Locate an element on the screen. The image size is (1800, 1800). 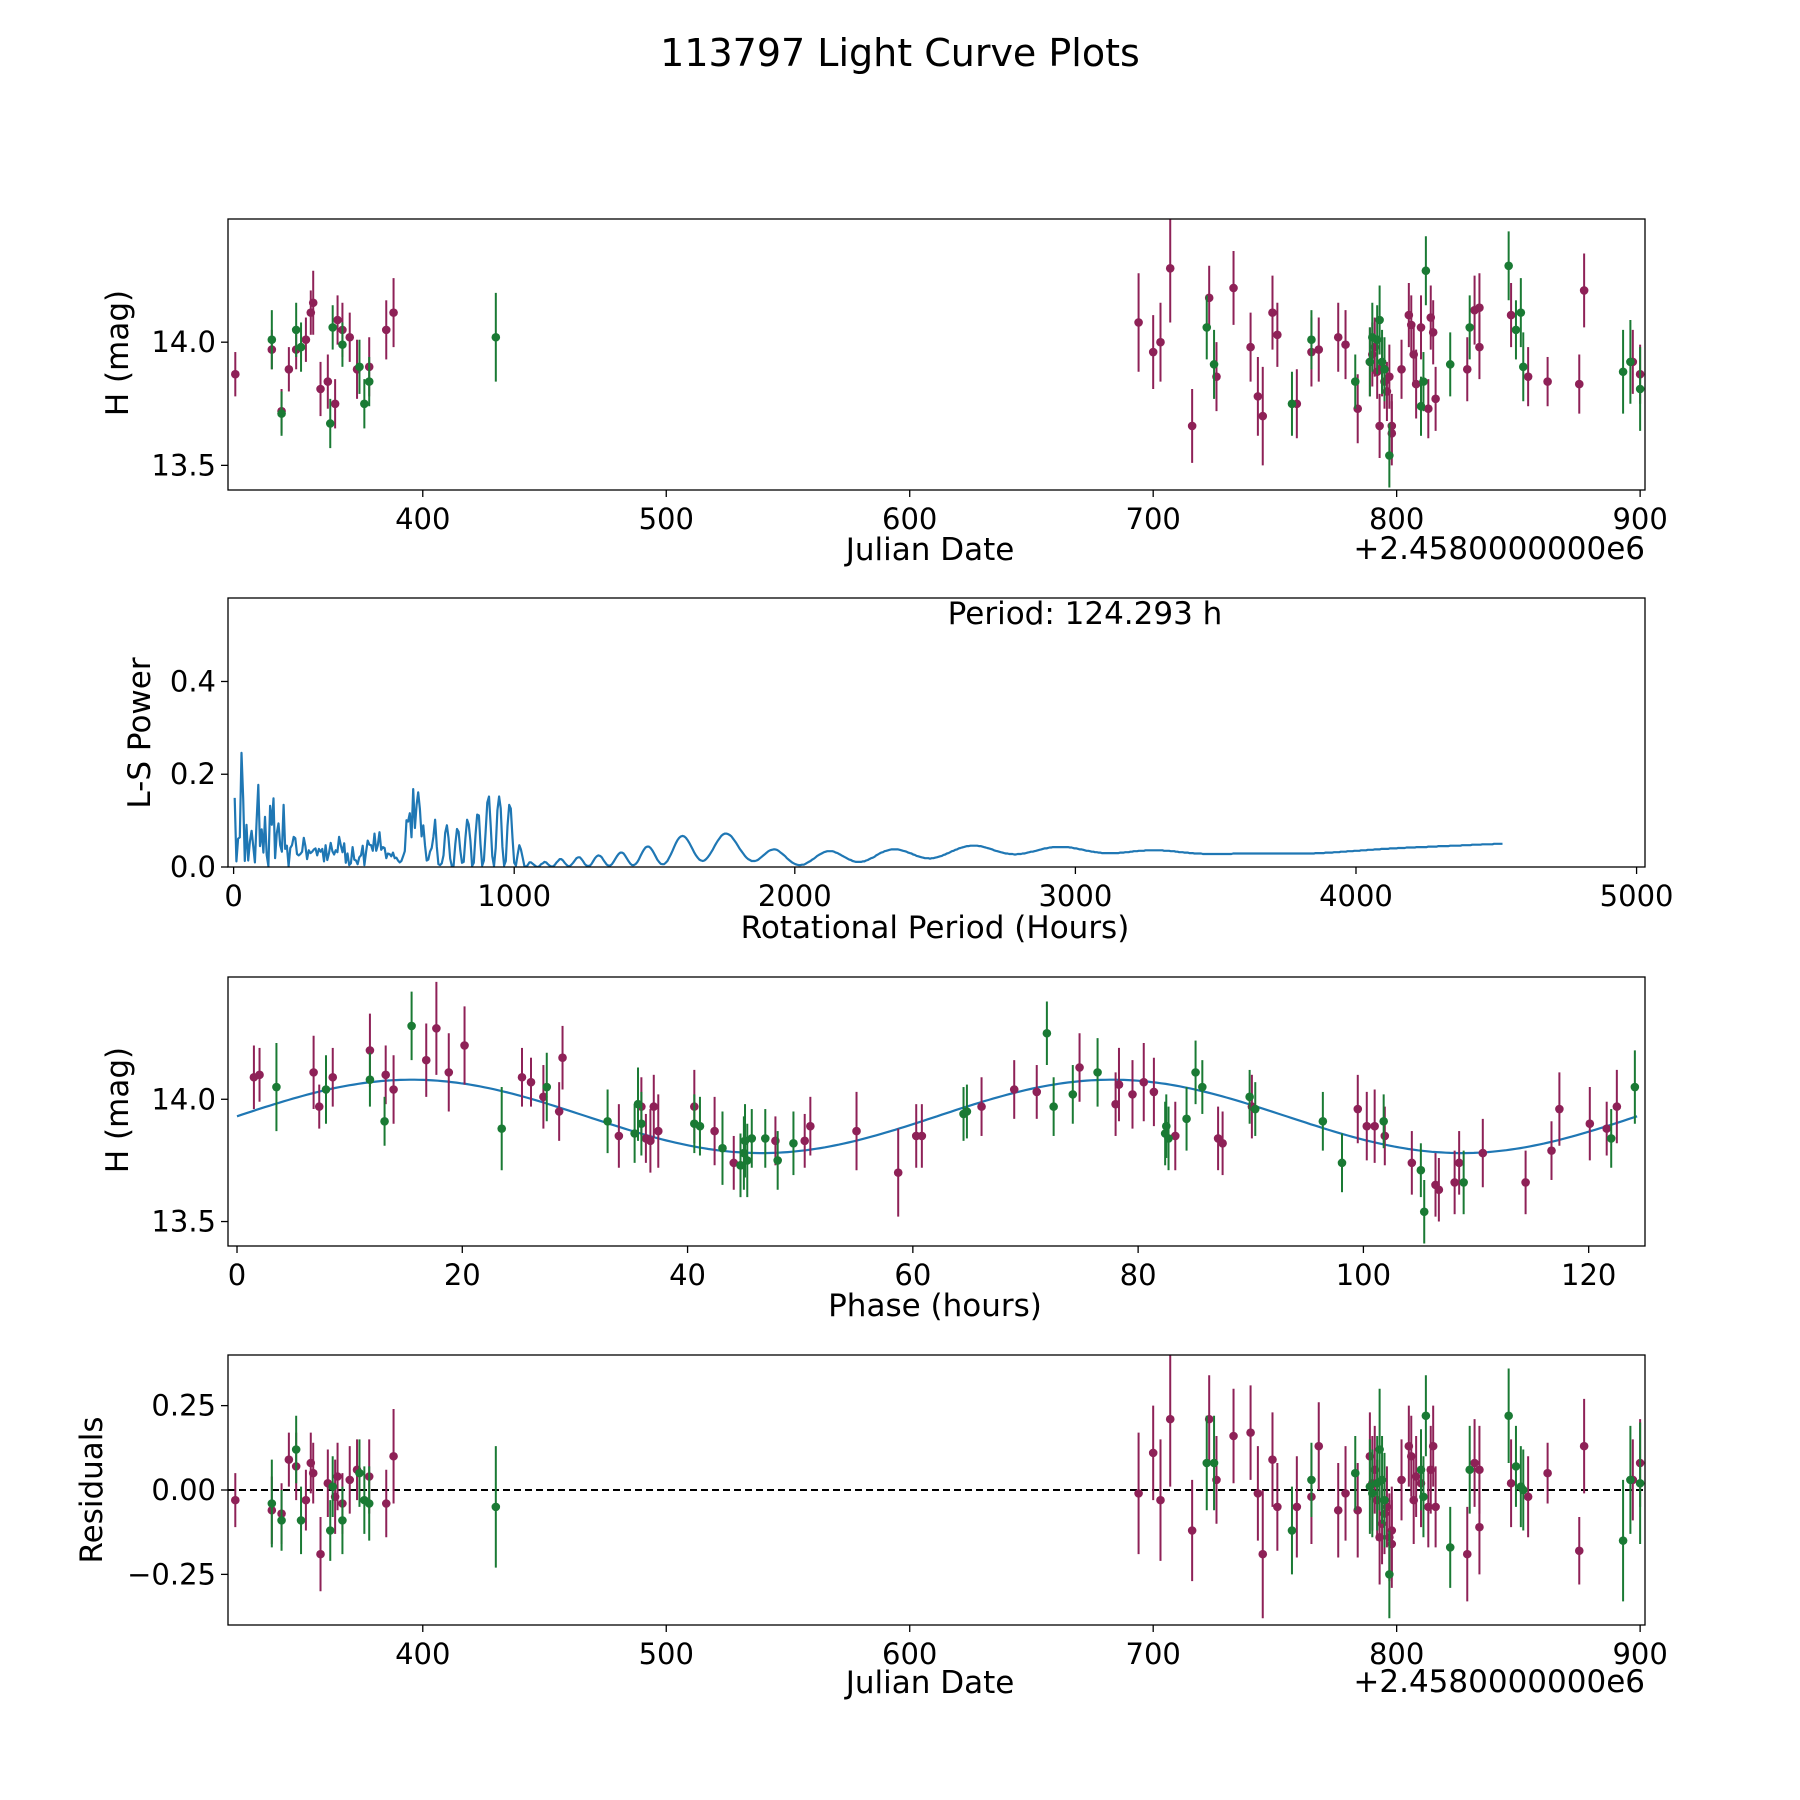
ls-axes-frame is located at coordinates (936, 732).